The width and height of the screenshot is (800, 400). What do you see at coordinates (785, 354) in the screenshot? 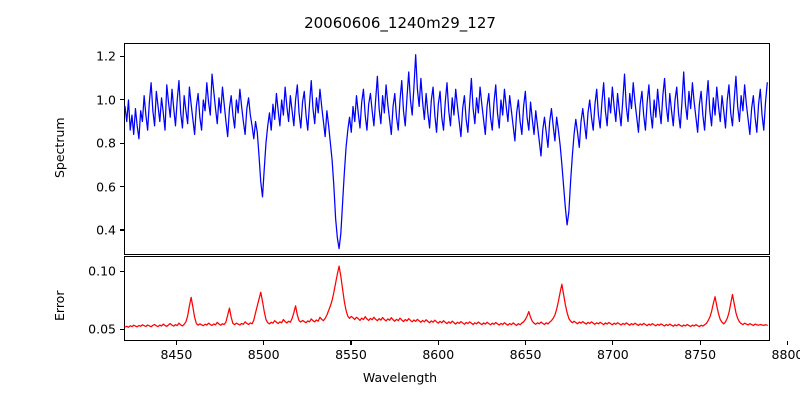
I see `x-ticklabel: 8800` at bounding box center [785, 354].